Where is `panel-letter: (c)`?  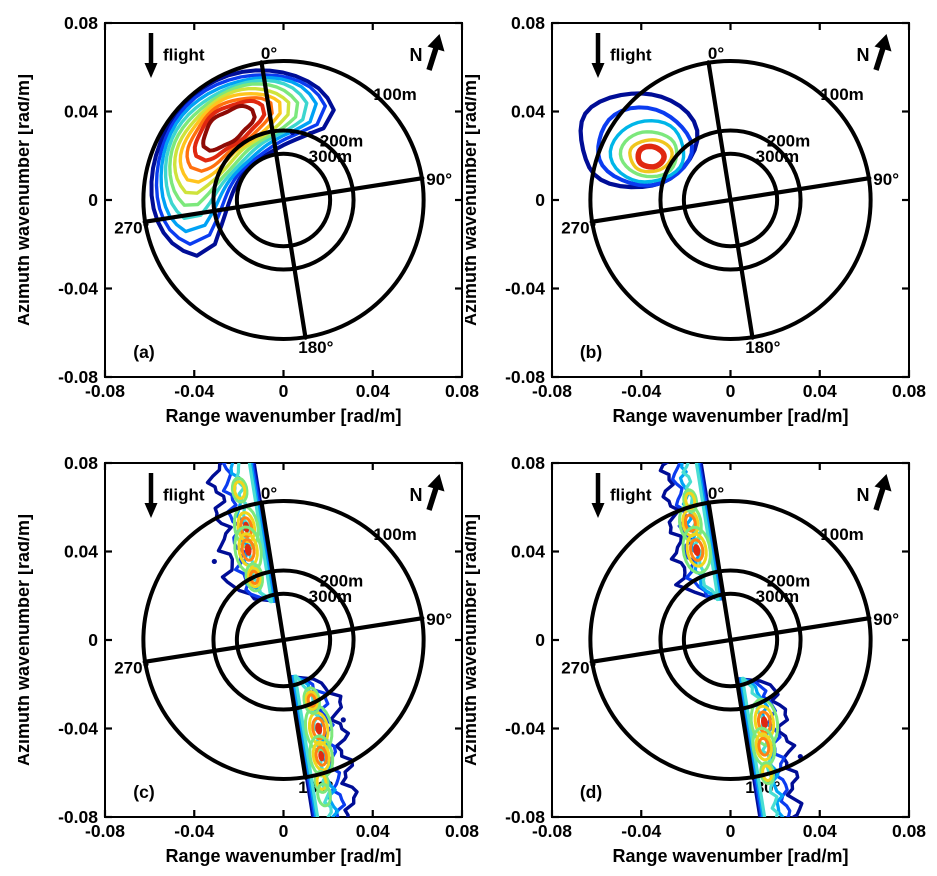
panel-letter: (c) is located at coordinates (143, 792).